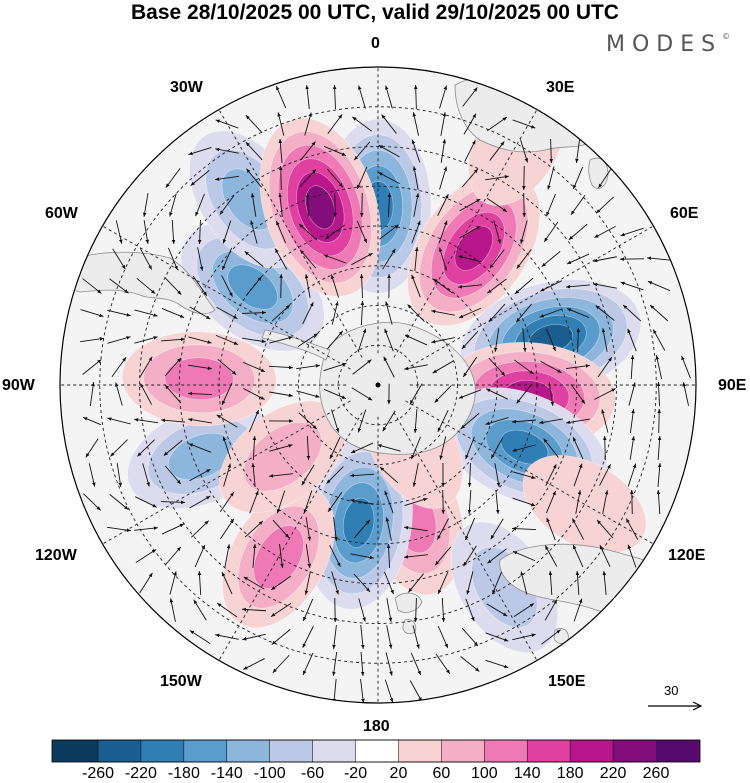  Describe the element at coordinates (226, 773) in the screenshot. I see `colorbar-tick-label: -140` at that location.